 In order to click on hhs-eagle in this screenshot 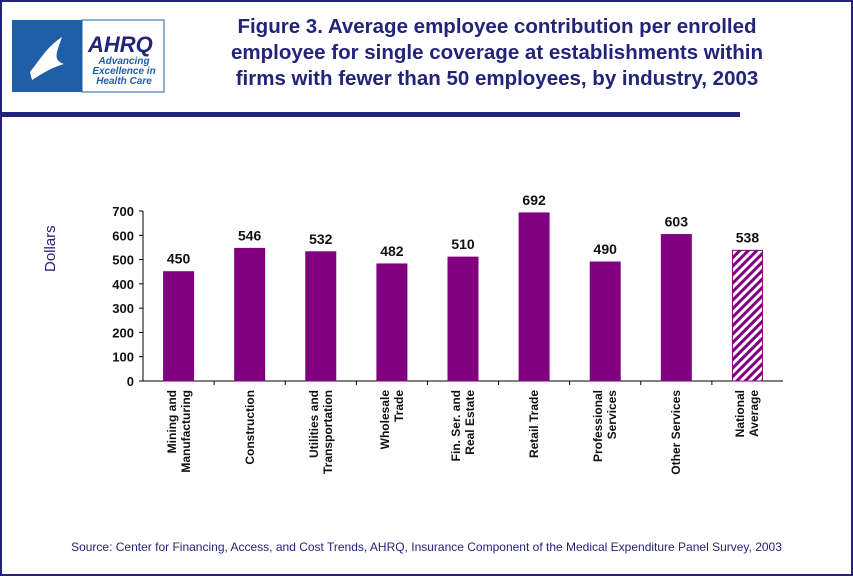, I will do `click(47, 58)`.